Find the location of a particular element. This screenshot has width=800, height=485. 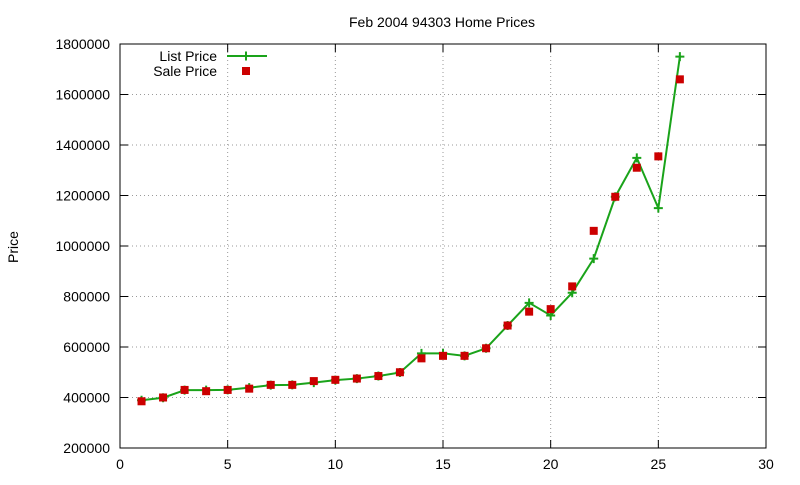

y-tick-label: 1200000 is located at coordinates (82, 196).